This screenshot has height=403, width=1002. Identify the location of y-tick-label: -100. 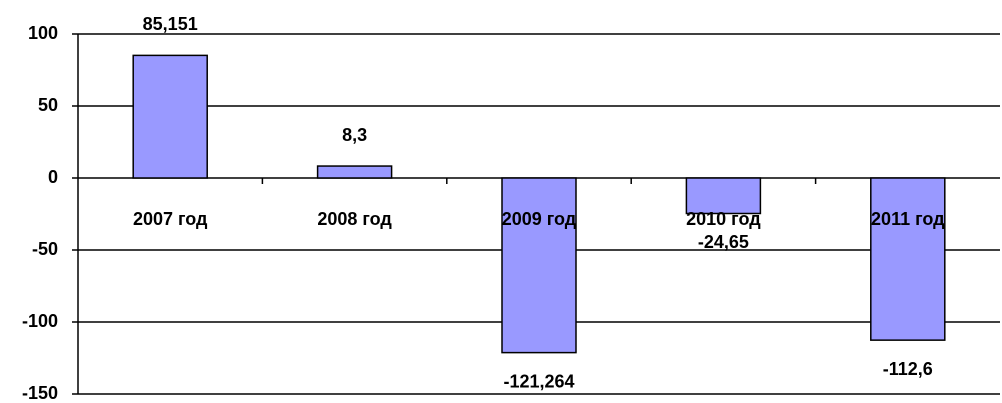
(40, 321).